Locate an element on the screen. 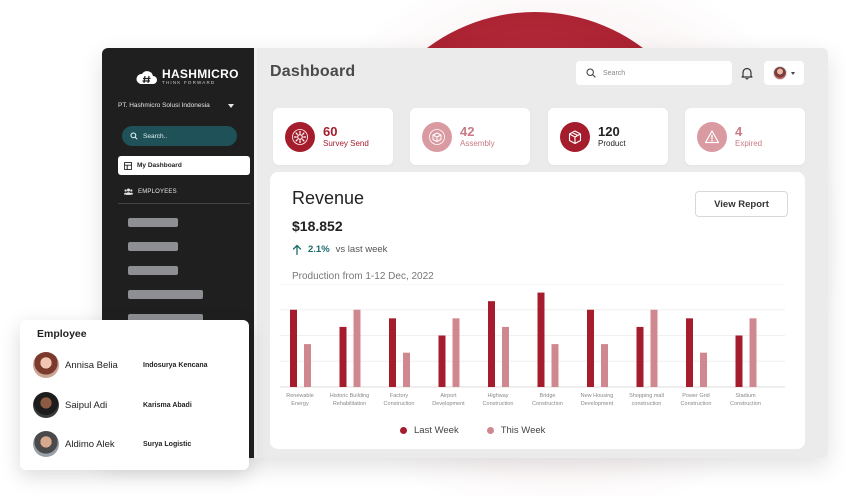  x-tick-label: Power Grid is located at coordinates (696, 396).